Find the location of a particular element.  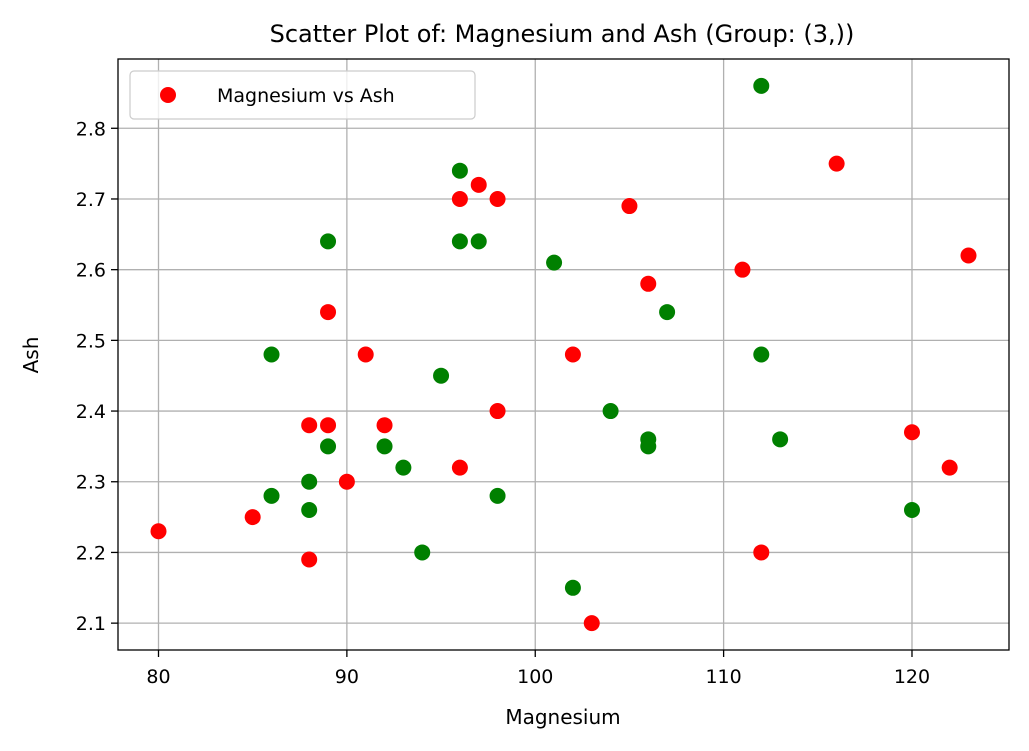

x-tick-label: 100 is located at coordinates (535, 677).